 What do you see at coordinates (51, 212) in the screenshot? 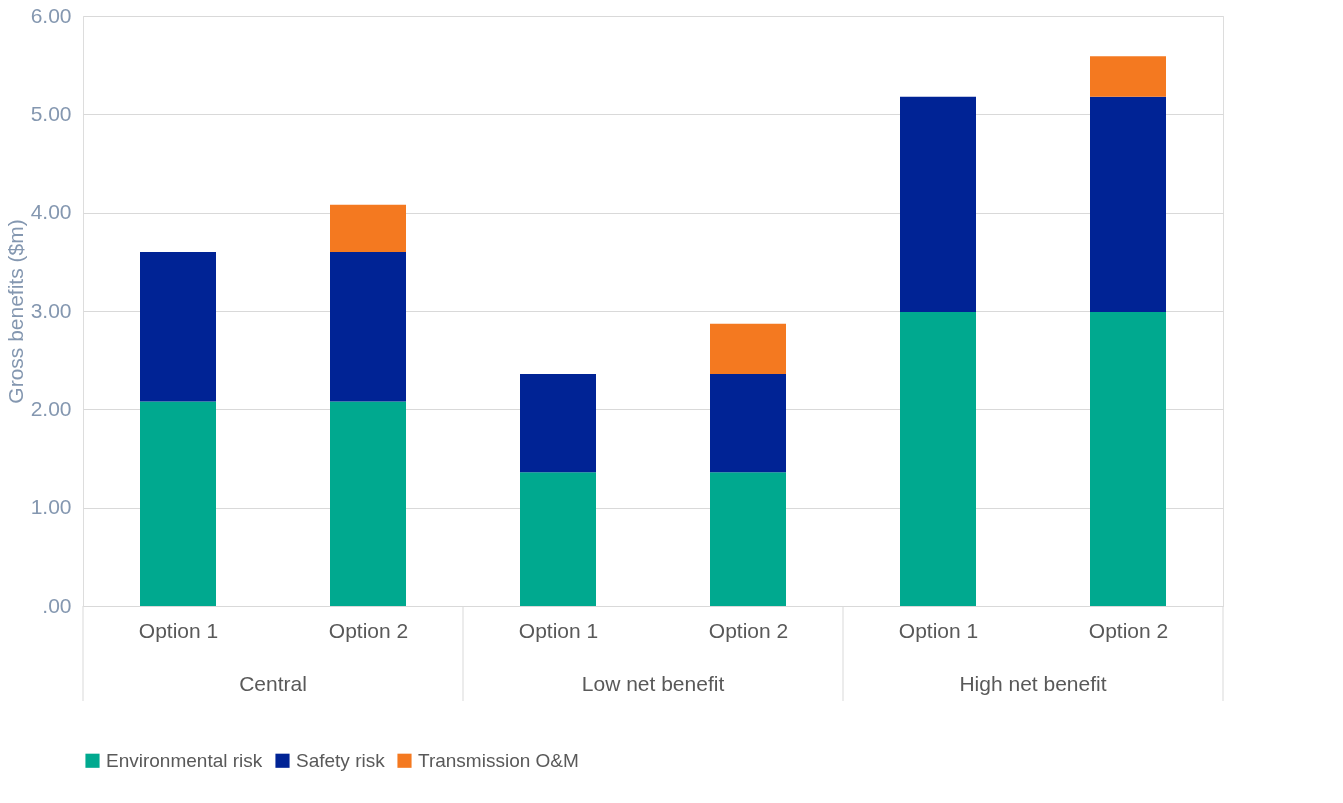
I see `y-tick-label: 4.00` at bounding box center [51, 212].